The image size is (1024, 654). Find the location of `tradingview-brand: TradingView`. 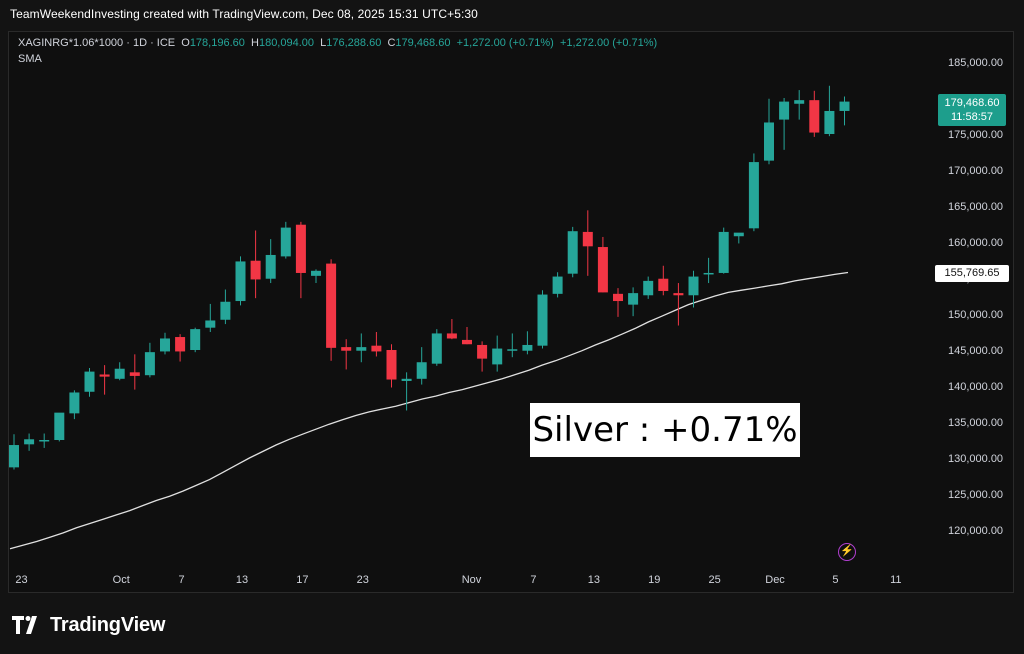

tradingview-brand: TradingView is located at coordinates (88, 625).